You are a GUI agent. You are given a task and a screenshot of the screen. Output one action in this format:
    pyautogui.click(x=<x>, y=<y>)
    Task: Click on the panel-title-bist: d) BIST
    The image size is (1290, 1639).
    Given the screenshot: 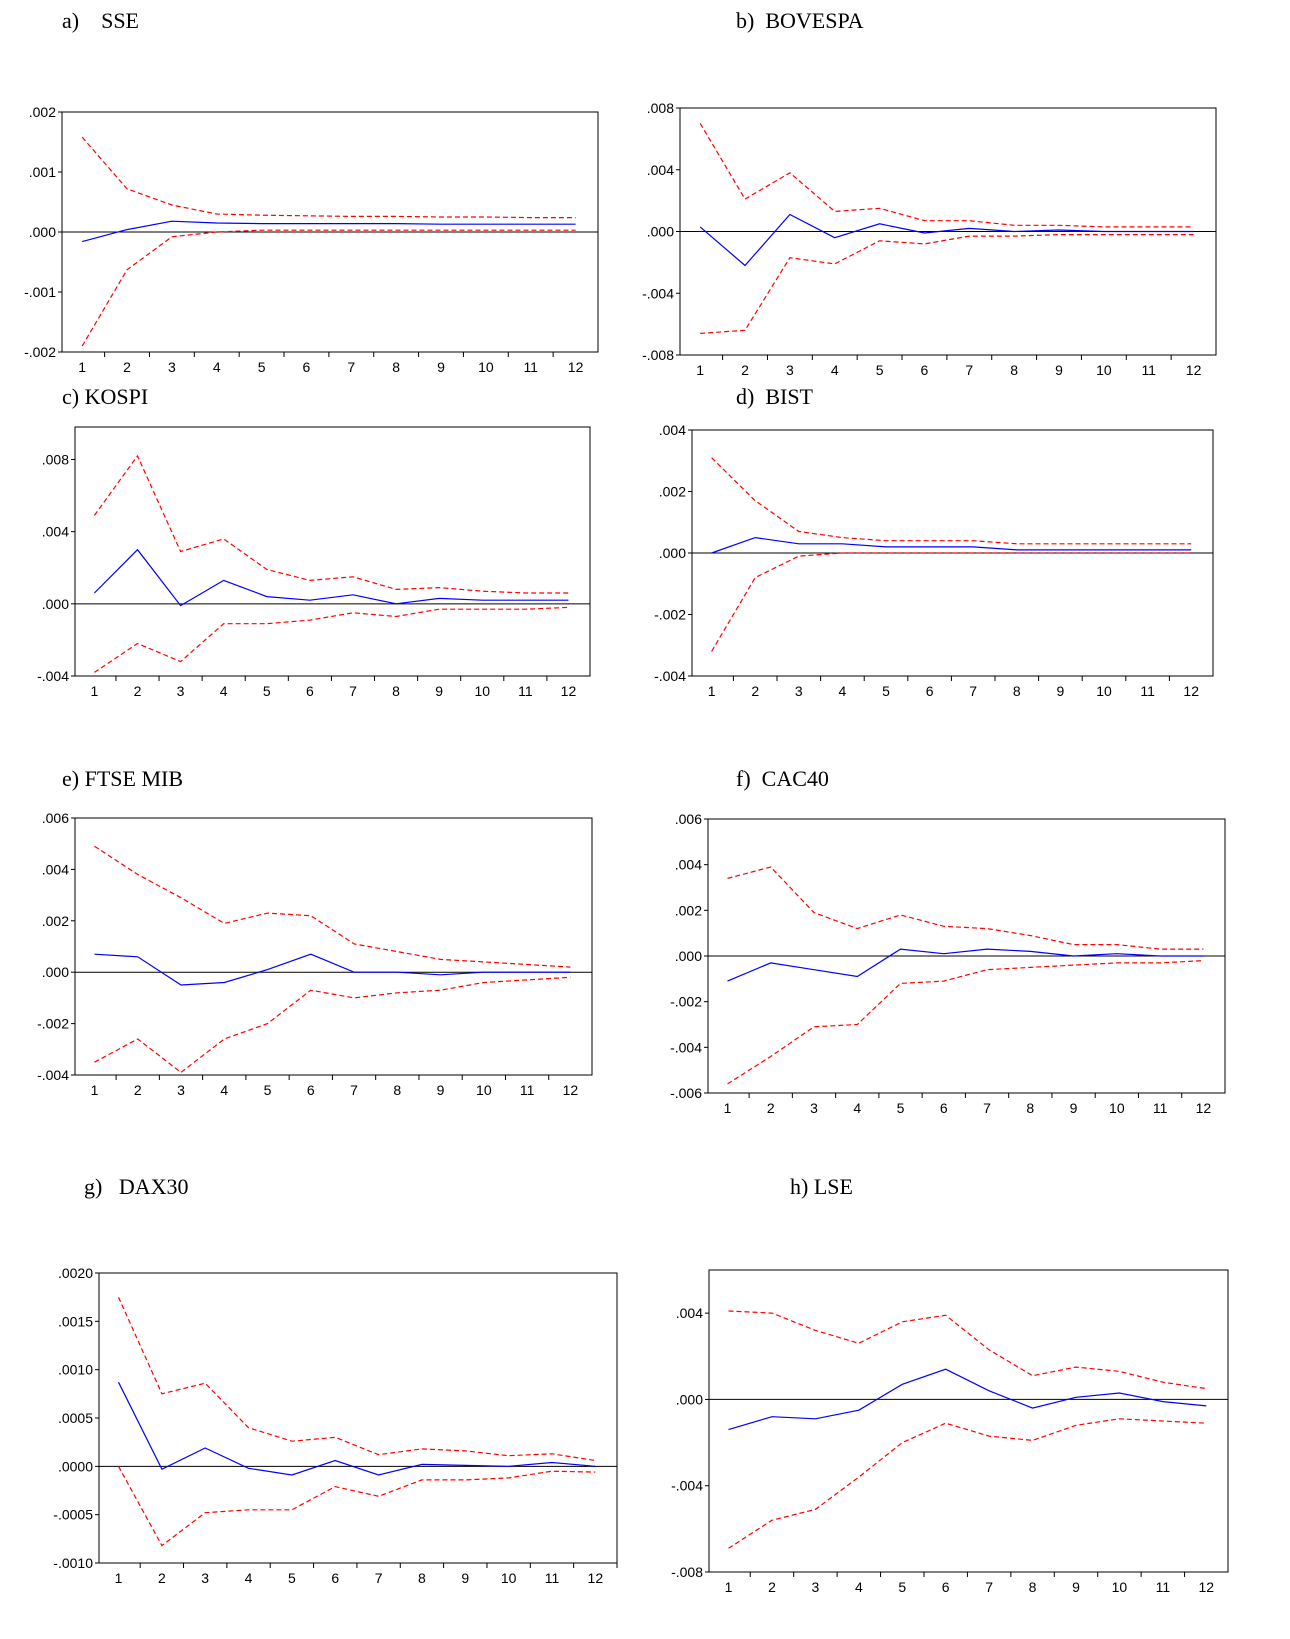 What is the action you would take?
    pyautogui.click(x=774, y=396)
    